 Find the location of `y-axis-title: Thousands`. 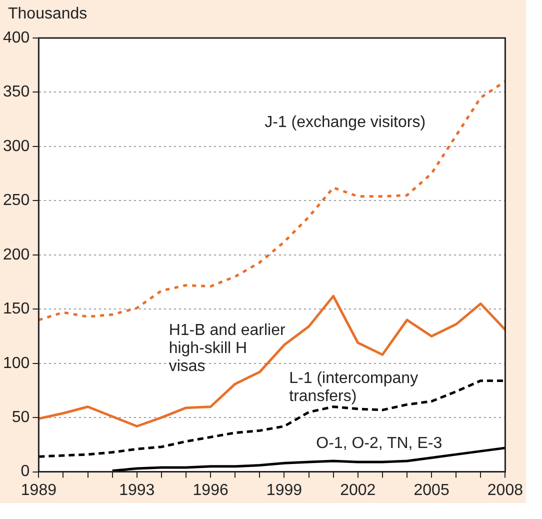

y-axis-title: Thousands is located at coordinates (48, 13).